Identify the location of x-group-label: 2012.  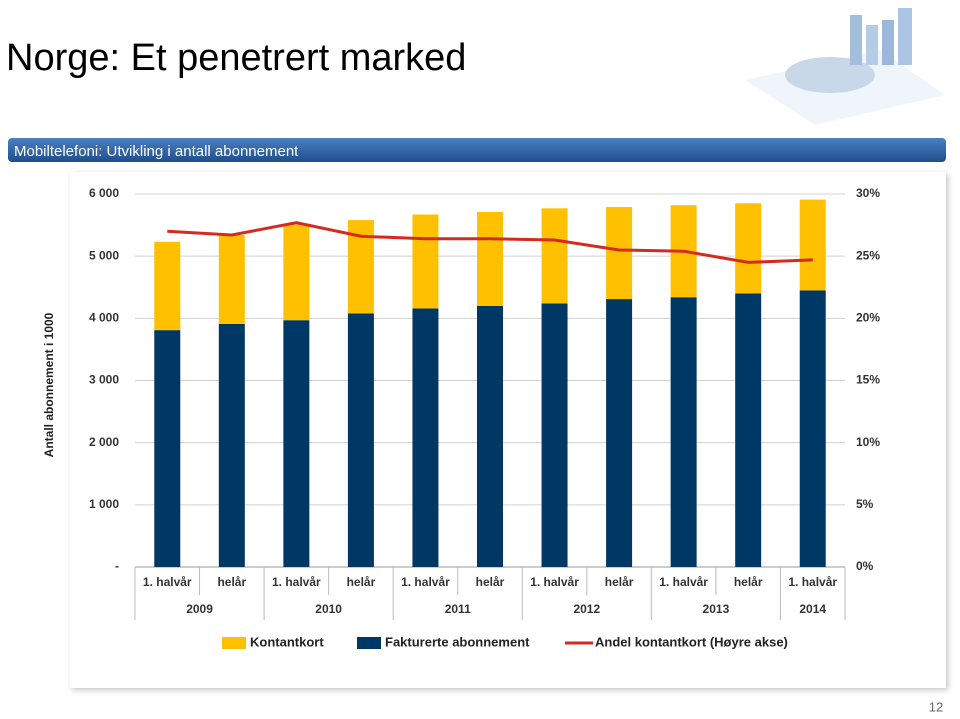
(586, 609).